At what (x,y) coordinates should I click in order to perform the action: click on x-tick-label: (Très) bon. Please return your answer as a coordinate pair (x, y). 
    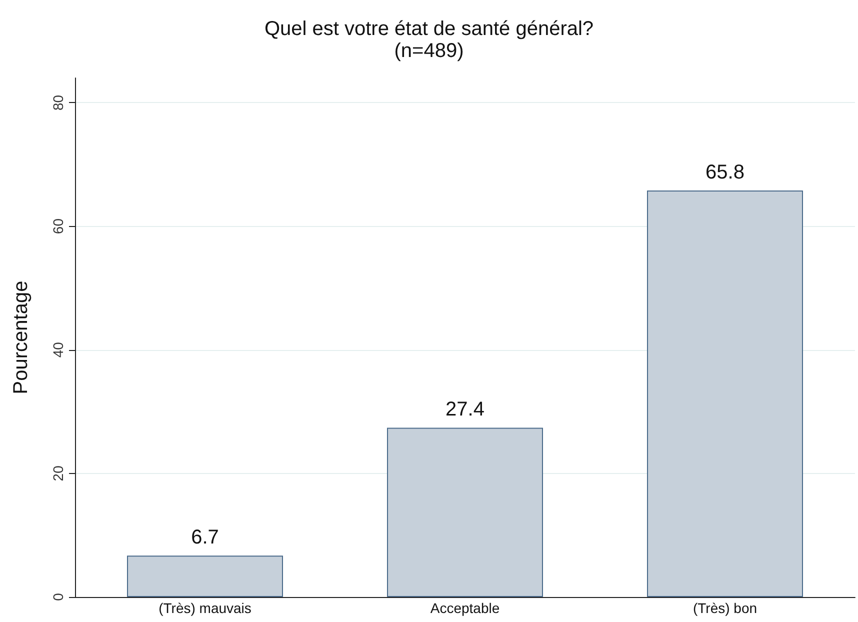
    Looking at the image, I should click on (725, 608).